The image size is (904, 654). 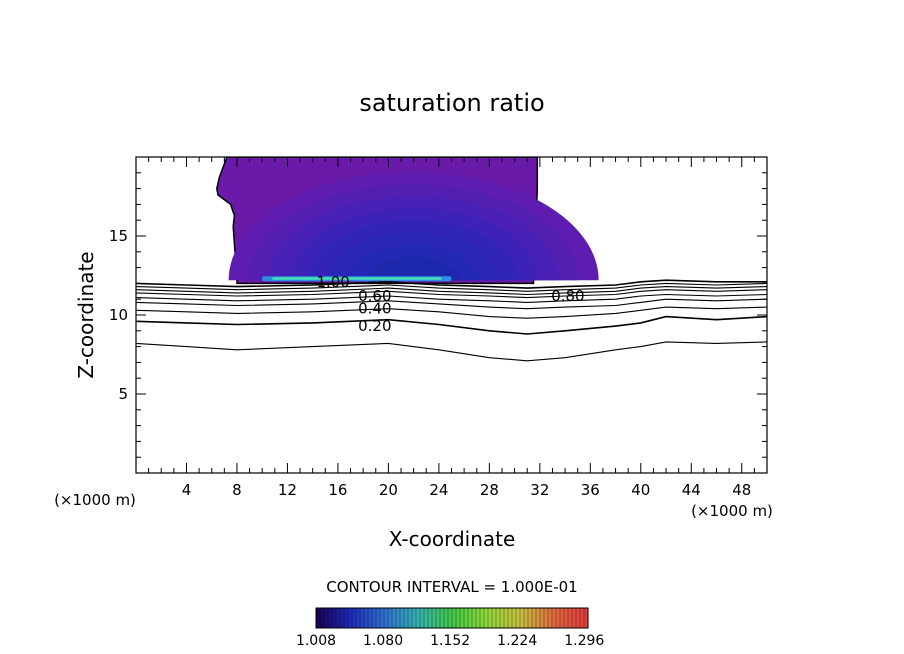 I want to click on x-unit-right: (×1000 m), so click(x=732, y=511).